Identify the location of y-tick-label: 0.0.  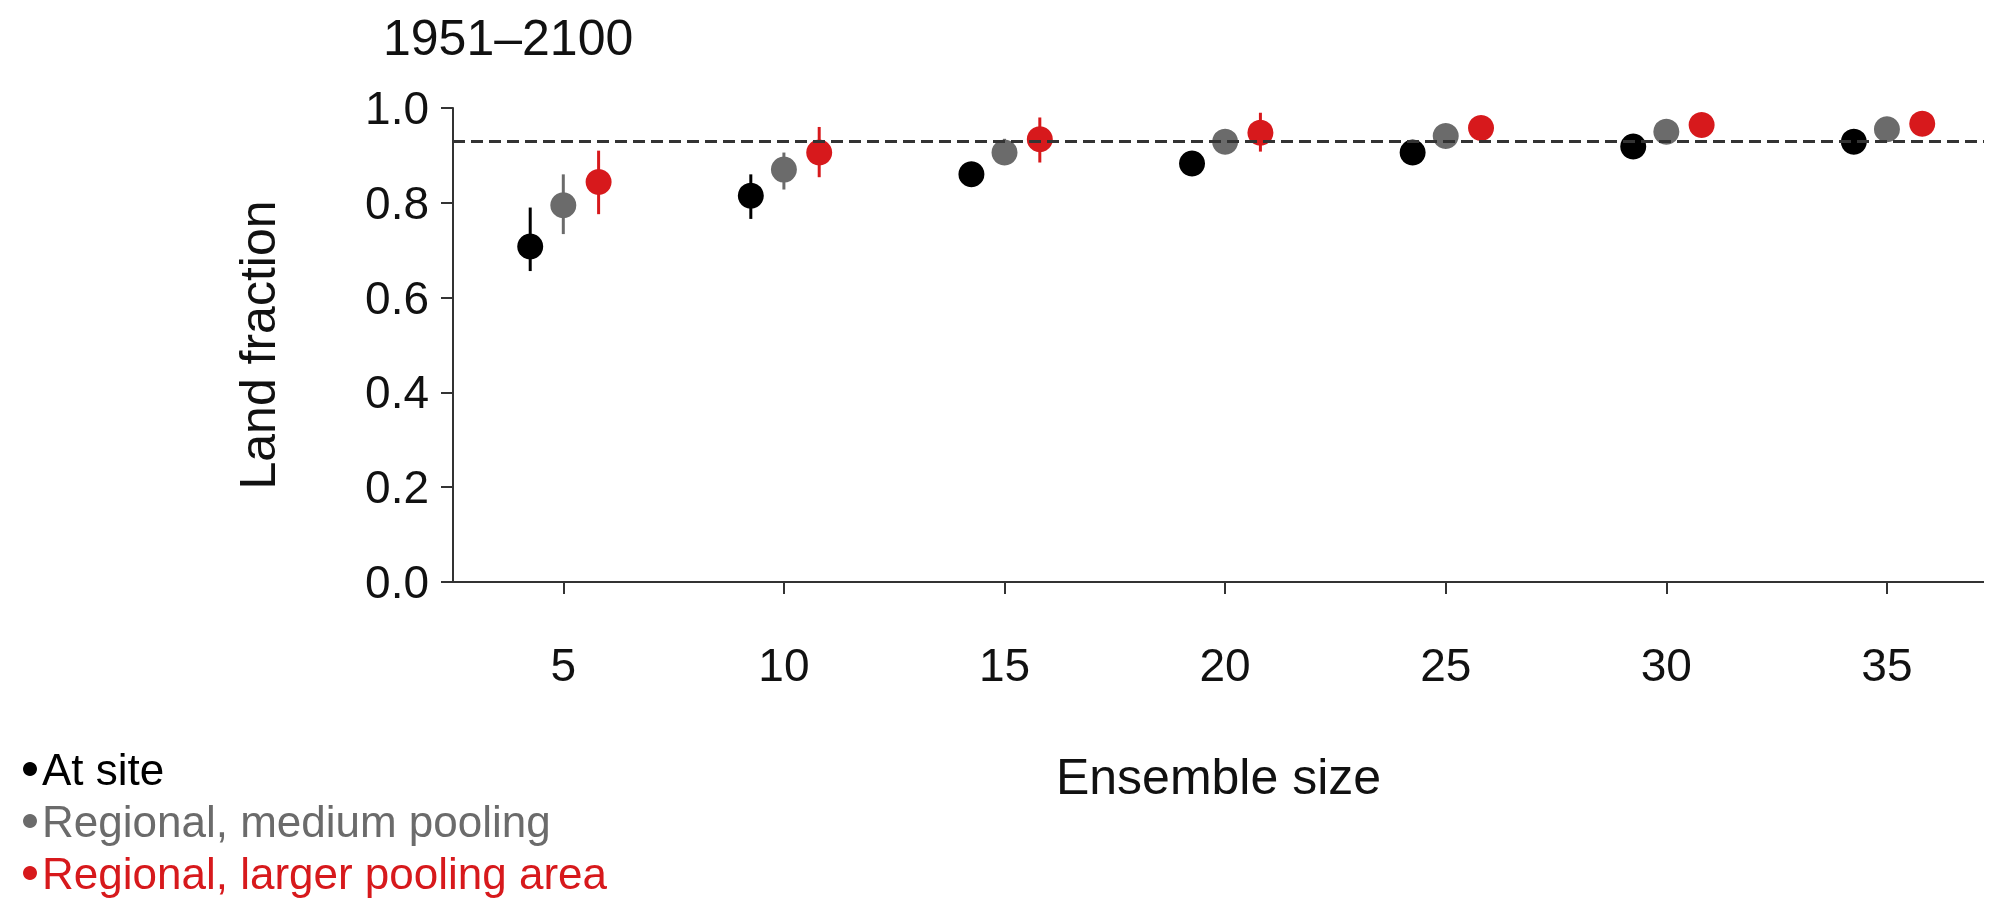
(397, 582).